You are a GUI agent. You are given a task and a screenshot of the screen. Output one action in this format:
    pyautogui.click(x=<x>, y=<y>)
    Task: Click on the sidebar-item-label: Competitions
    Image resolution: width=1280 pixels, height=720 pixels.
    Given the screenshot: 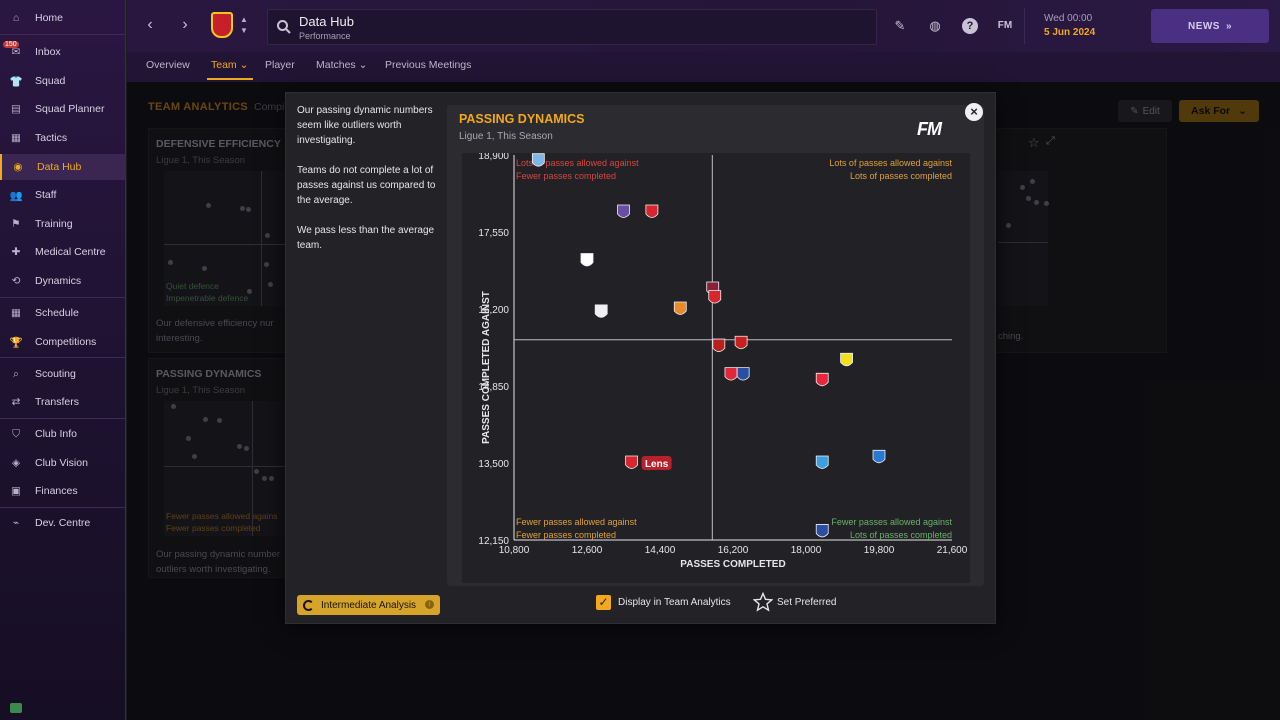 What is the action you would take?
    pyautogui.click(x=66, y=342)
    